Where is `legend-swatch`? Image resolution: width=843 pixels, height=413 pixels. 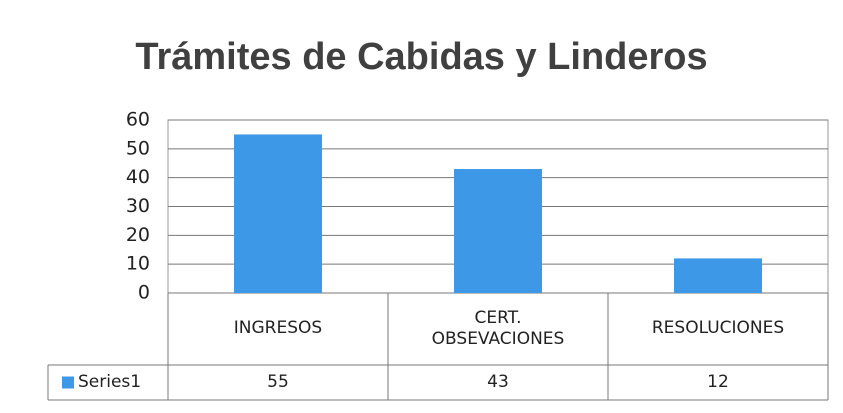 legend-swatch is located at coordinates (68, 382).